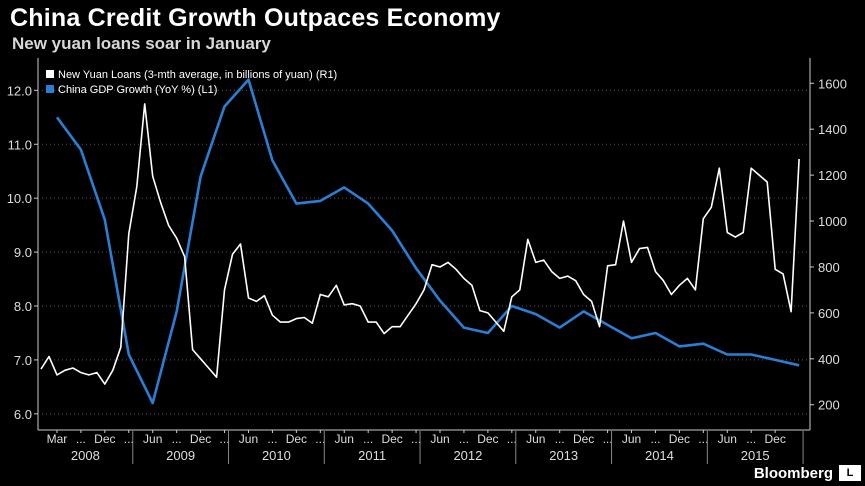 Image resolution: width=865 pixels, height=486 pixels. I want to click on year-labels: 2008 2009 2010 2011 2012 2013 2014 2015, so click(437, 447).